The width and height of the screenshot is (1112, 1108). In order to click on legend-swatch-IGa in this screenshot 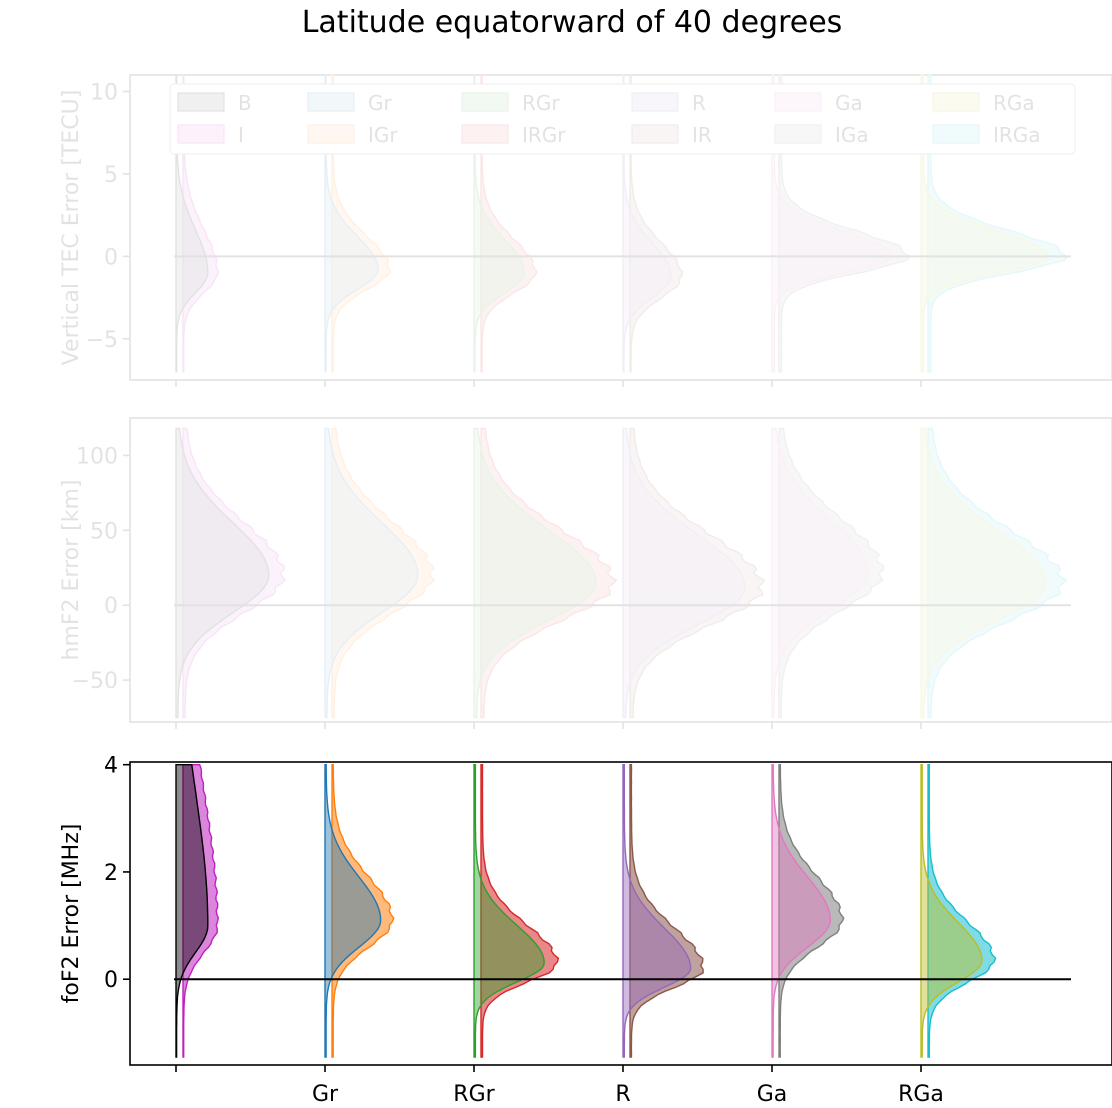, I will do `click(798, 134)`.